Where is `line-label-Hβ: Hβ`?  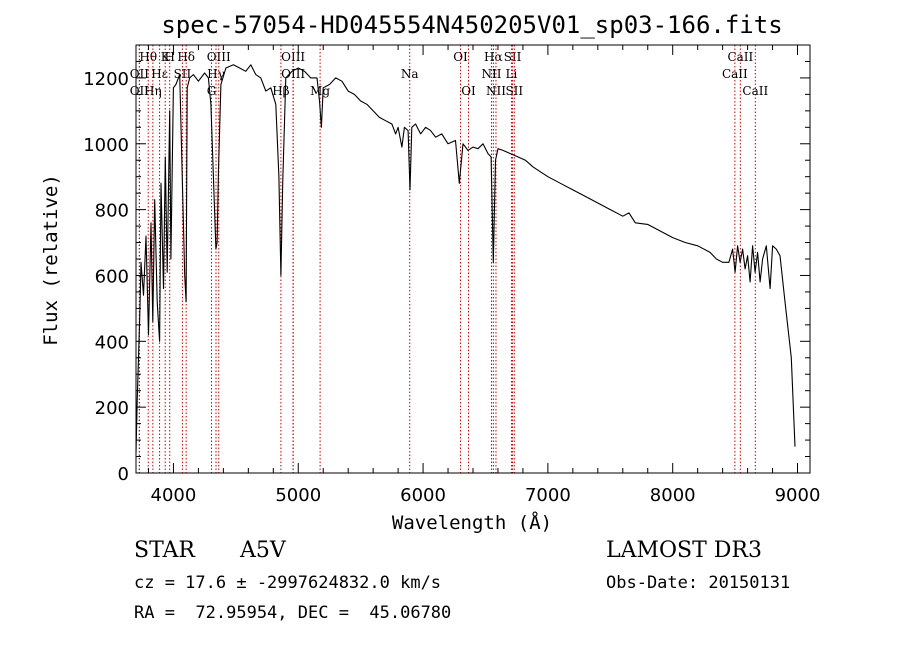 line-label-Hβ: Hβ is located at coordinates (280, 91).